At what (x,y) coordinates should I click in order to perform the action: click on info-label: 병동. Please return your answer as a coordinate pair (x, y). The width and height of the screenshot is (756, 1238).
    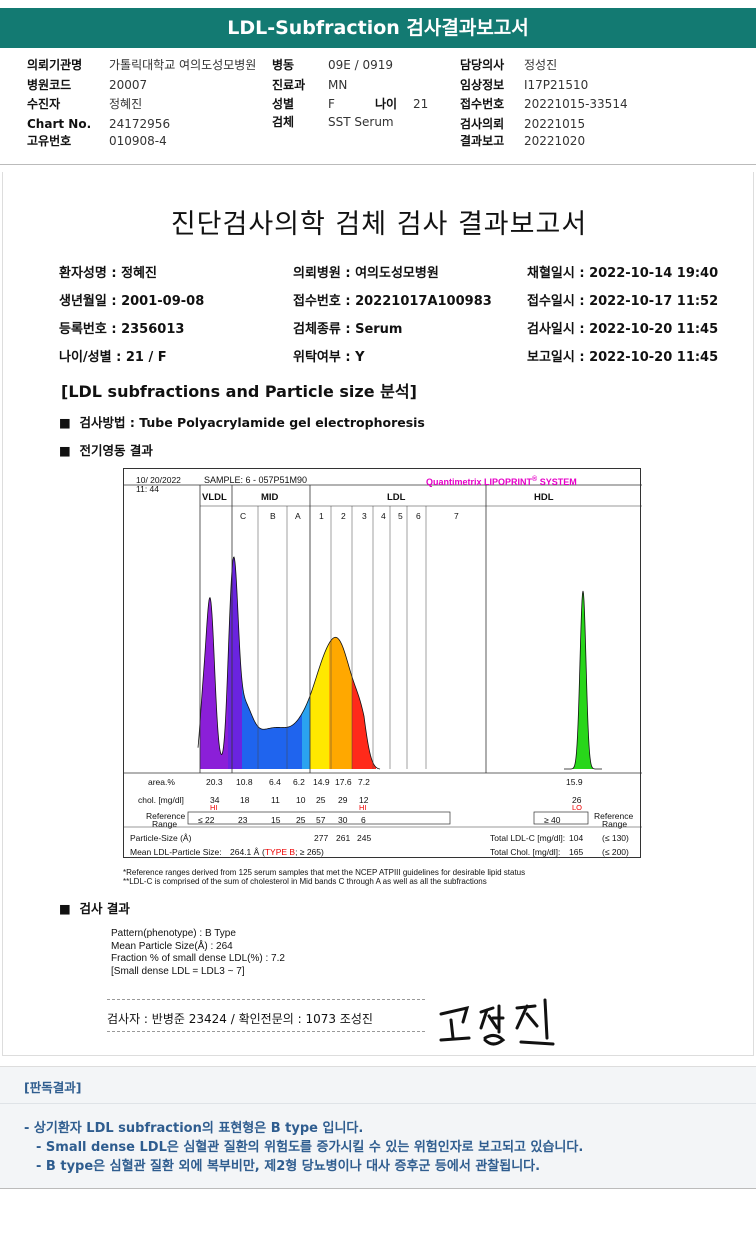
    Looking at the image, I should click on (283, 65).